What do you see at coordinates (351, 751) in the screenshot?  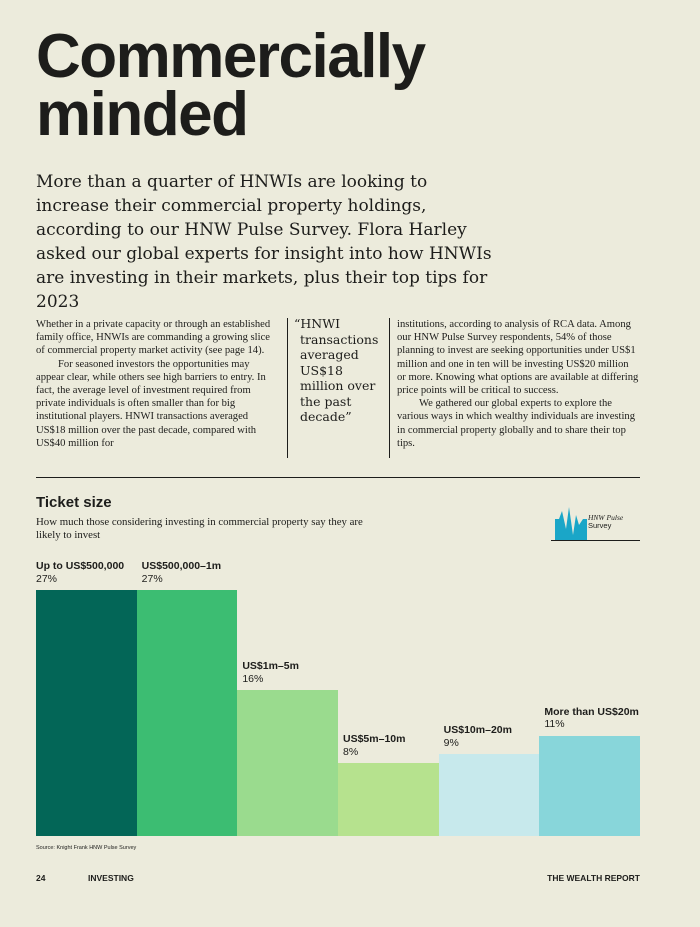 I see `bar-value-label: 8%` at bounding box center [351, 751].